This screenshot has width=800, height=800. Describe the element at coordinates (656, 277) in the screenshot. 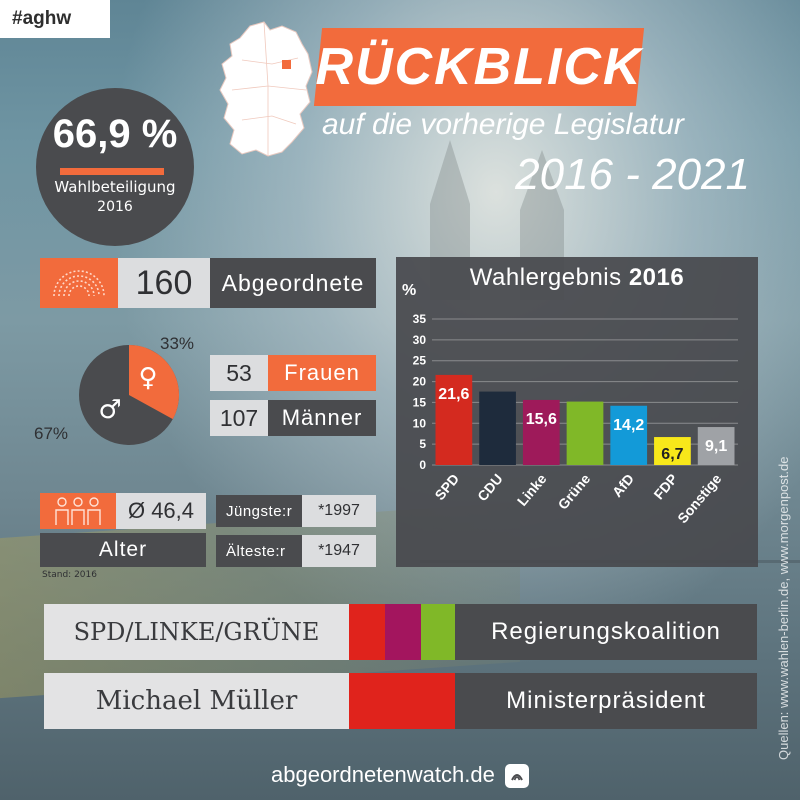

I see `chart-title-year: 2016` at that location.